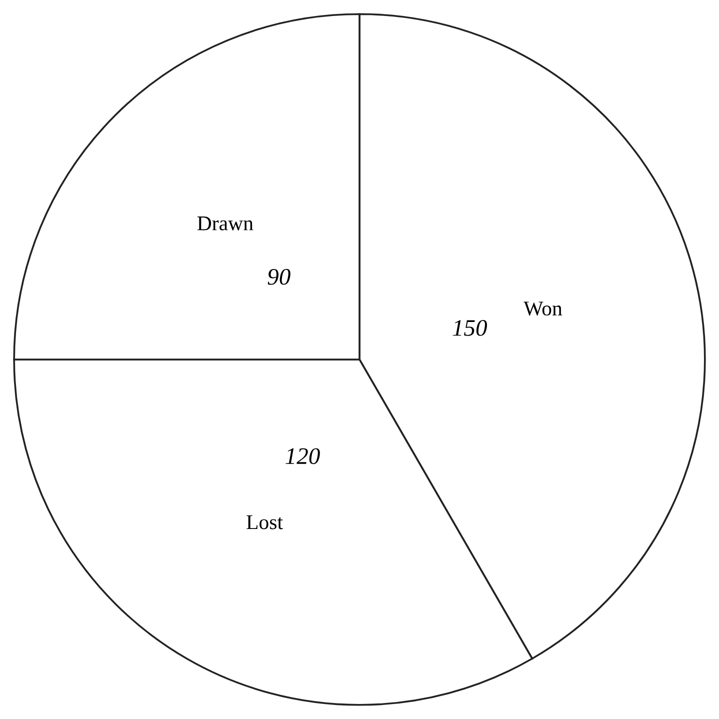  Describe the element at coordinates (264, 522) in the screenshot. I see `slice-label: Lost` at that location.